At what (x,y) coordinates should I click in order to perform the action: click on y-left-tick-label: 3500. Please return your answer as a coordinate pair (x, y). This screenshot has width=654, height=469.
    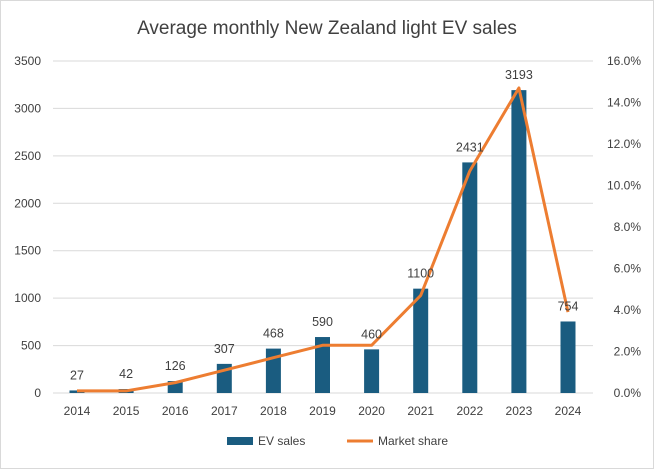
    Looking at the image, I should click on (27, 61).